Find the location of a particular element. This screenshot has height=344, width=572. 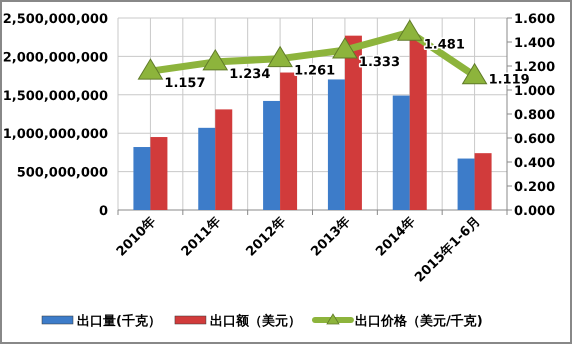

legend-label: 出口额（美元） is located at coordinates (255, 321).